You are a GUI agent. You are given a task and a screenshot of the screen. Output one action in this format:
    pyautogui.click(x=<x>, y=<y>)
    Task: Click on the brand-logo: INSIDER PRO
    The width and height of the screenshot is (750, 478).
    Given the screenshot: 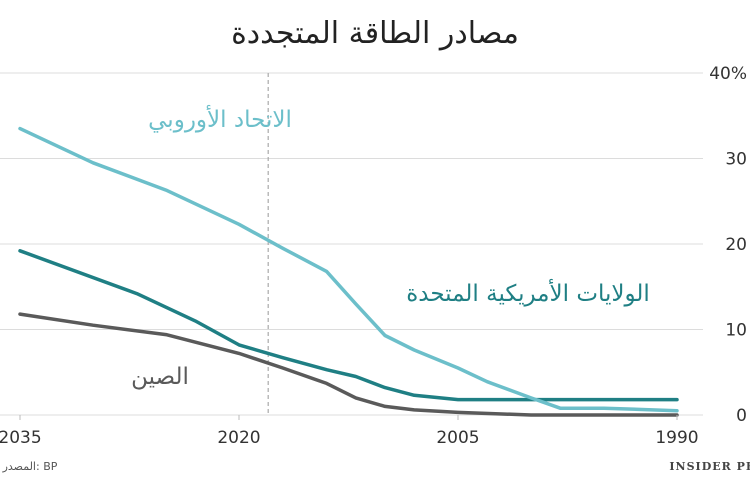 What is the action you would take?
    pyautogui.click(x=709, y=466)
    